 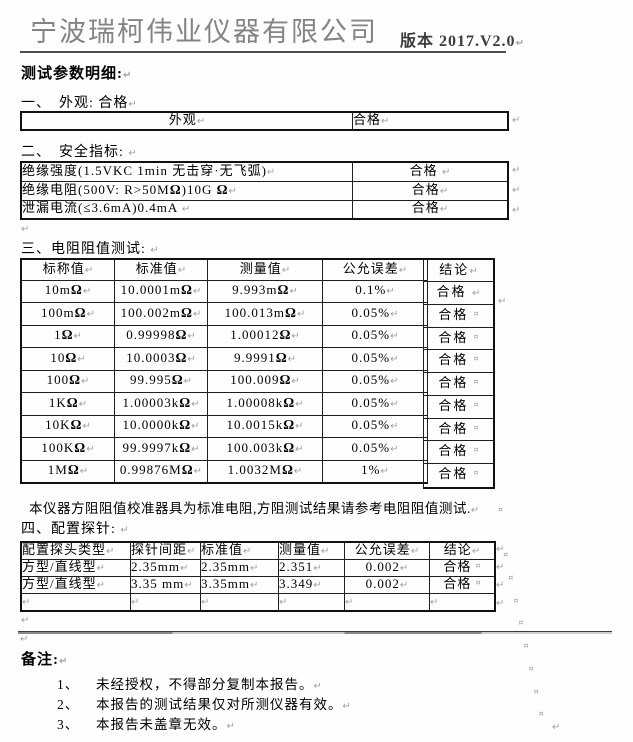 What do you see at coordinates (165, 550) in the screenshot?
I see `column-header: 探针间距↵` at bounding box center [165, 550].